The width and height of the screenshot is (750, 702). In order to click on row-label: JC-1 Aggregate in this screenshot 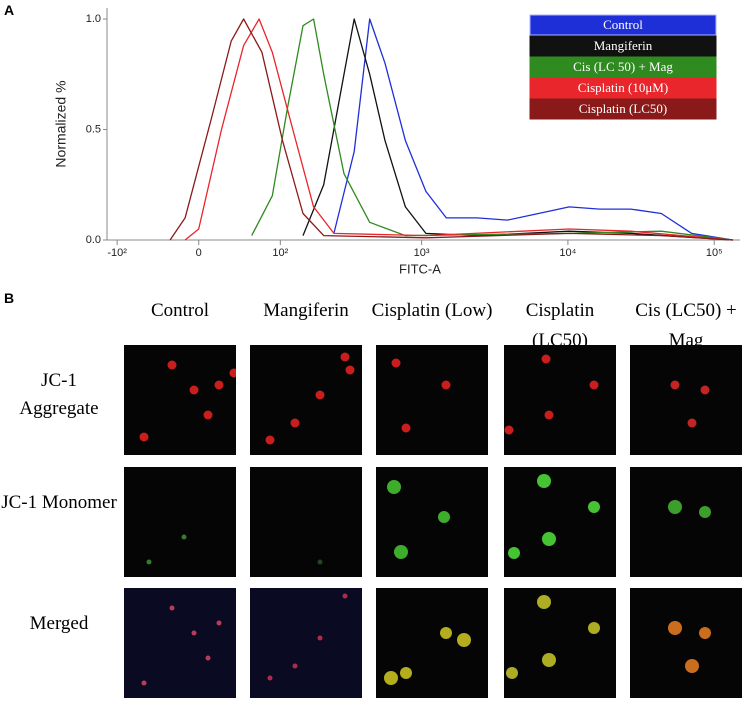, I will do `click(59, 394)`.